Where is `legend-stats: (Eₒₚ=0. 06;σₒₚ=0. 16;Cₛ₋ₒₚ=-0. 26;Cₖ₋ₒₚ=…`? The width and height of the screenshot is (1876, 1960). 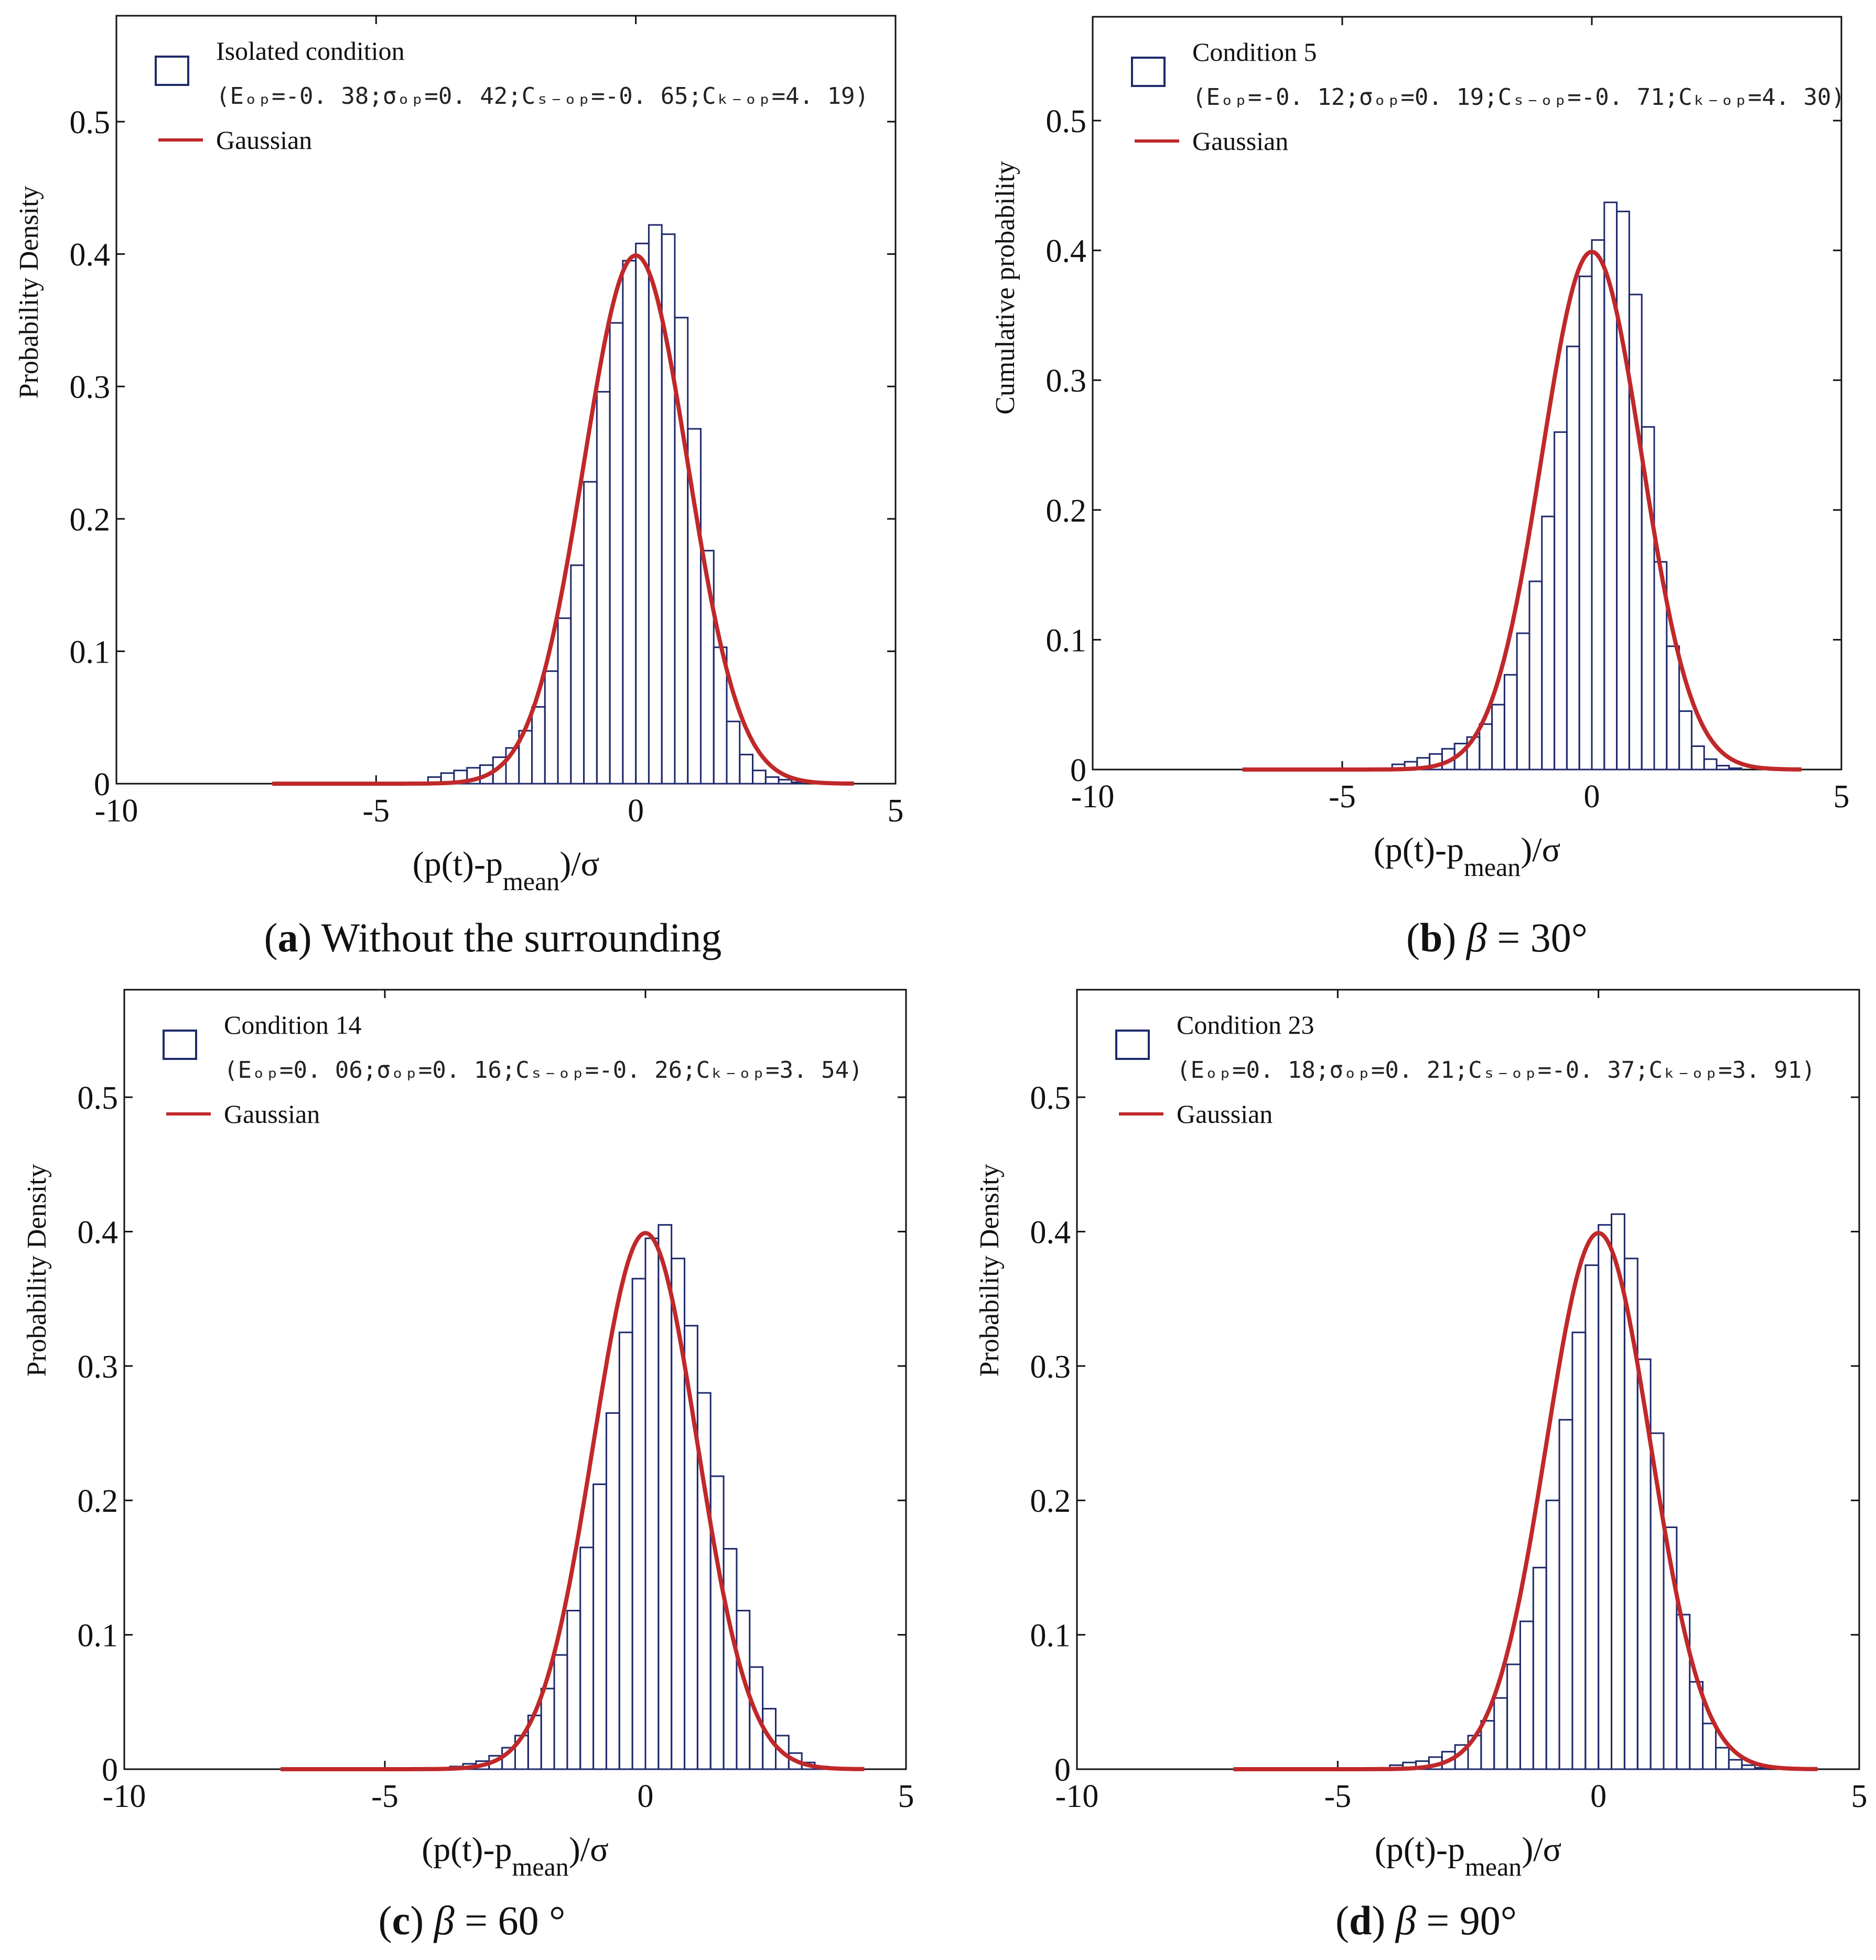 legend-stats: (Eₒₚ=0. 06;σₒₚ=0. 16;Cₛ₋ₒₚ=-0. 26;Cₖ₋ₒₚ=… is located at coordinates (543, 1070).